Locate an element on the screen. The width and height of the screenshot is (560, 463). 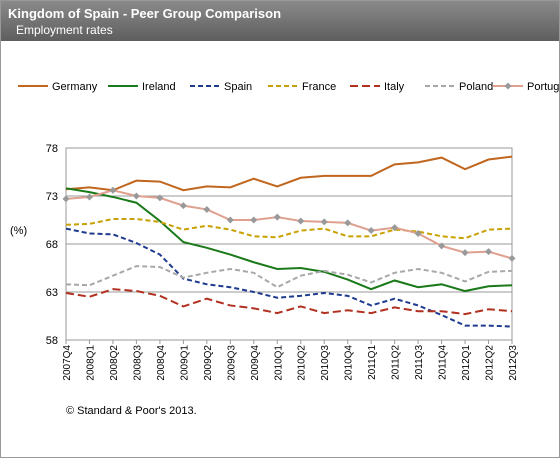
footnote: © Standard & Poor's 2013. is located at coordinates (131, 411).